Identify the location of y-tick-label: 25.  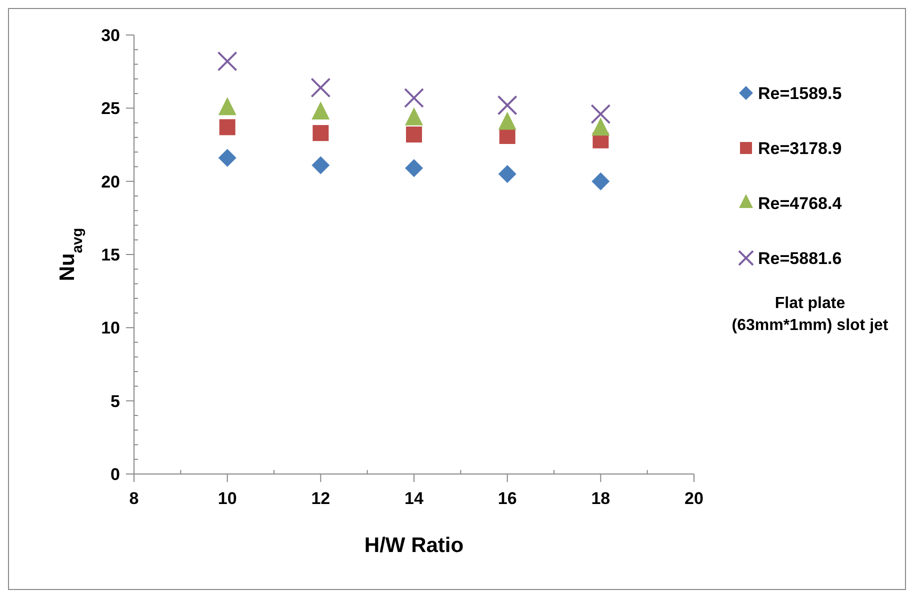
(110, 108).